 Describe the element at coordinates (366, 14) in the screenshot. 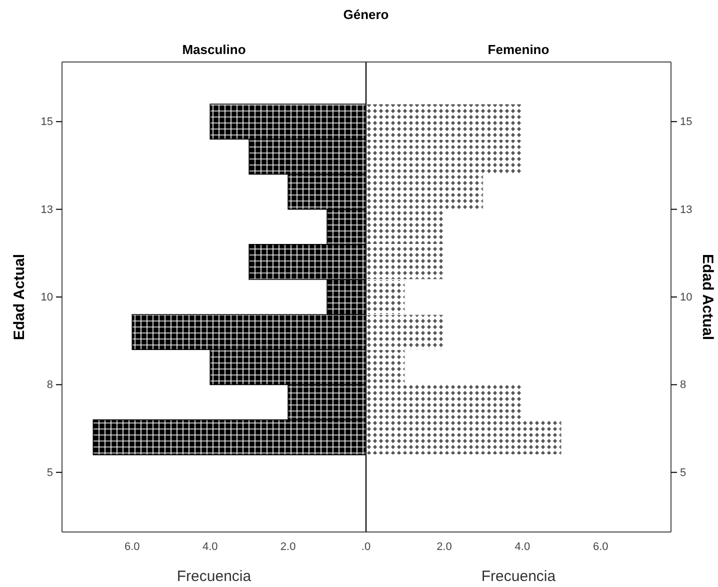

I see `chart-title: Género` at that location.